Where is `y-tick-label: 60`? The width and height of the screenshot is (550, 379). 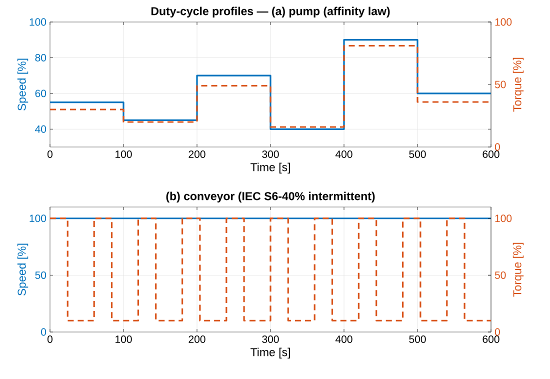 y-tick-label: 60 is located at coordinates (40, 94).